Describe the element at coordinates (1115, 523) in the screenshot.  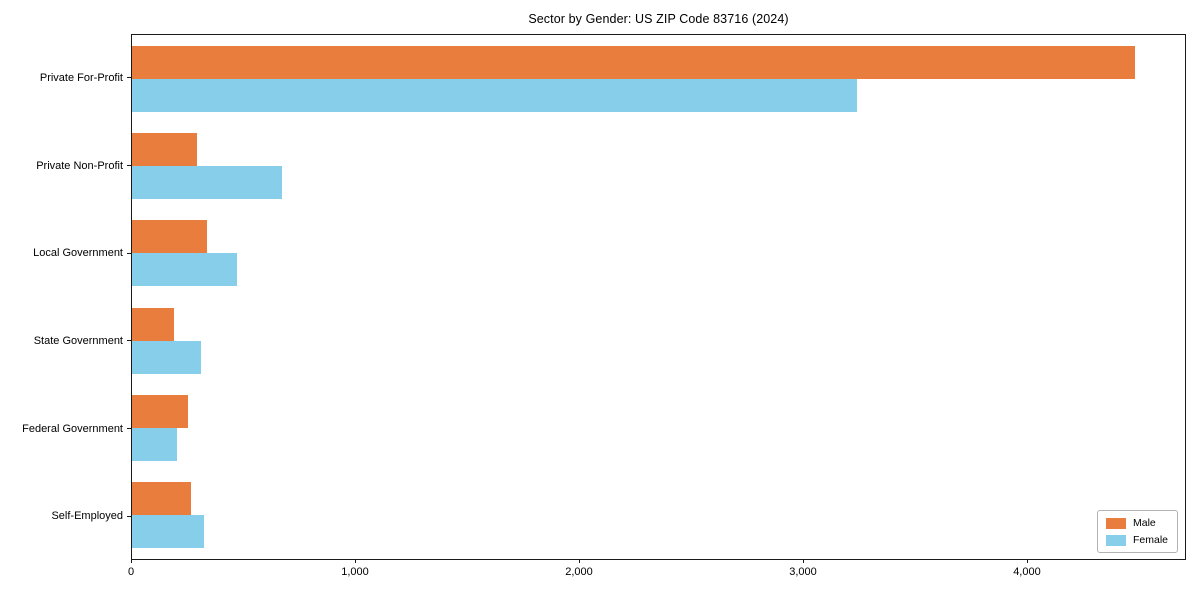
I see `legend-swatch-male` at that location.